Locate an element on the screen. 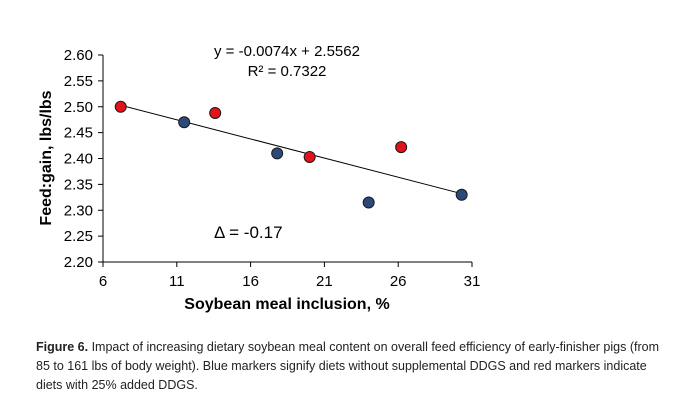  x-tick-label: 11 is located at coordinates (177, 281).